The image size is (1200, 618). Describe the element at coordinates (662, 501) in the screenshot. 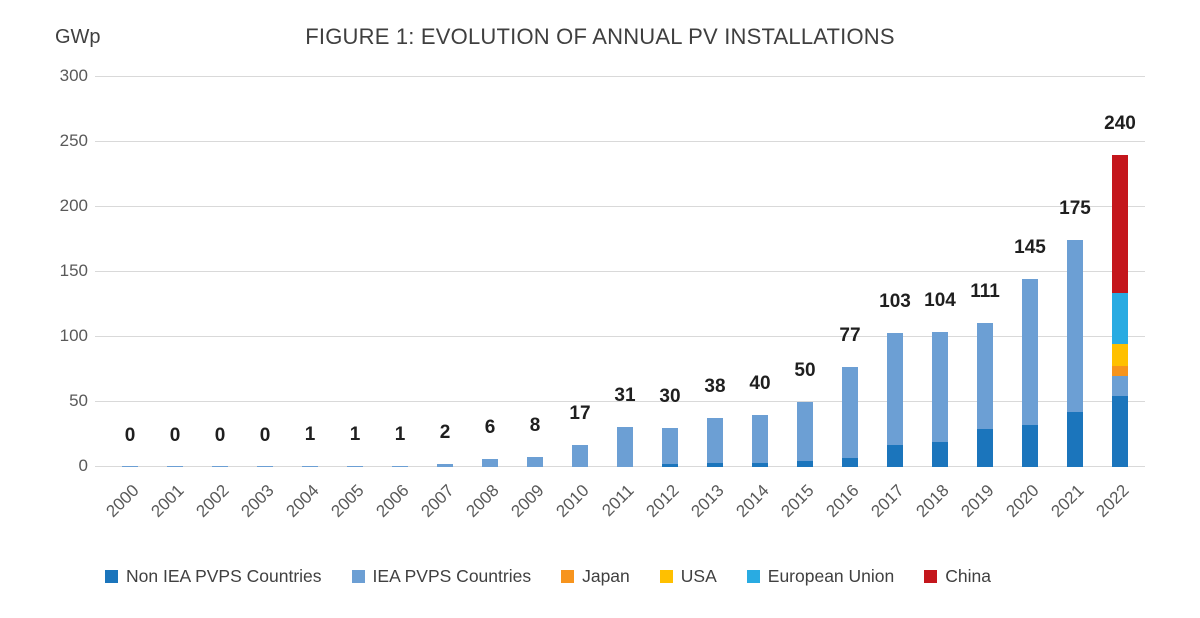

I see `x-tick-label-2012: 2012` at that location.